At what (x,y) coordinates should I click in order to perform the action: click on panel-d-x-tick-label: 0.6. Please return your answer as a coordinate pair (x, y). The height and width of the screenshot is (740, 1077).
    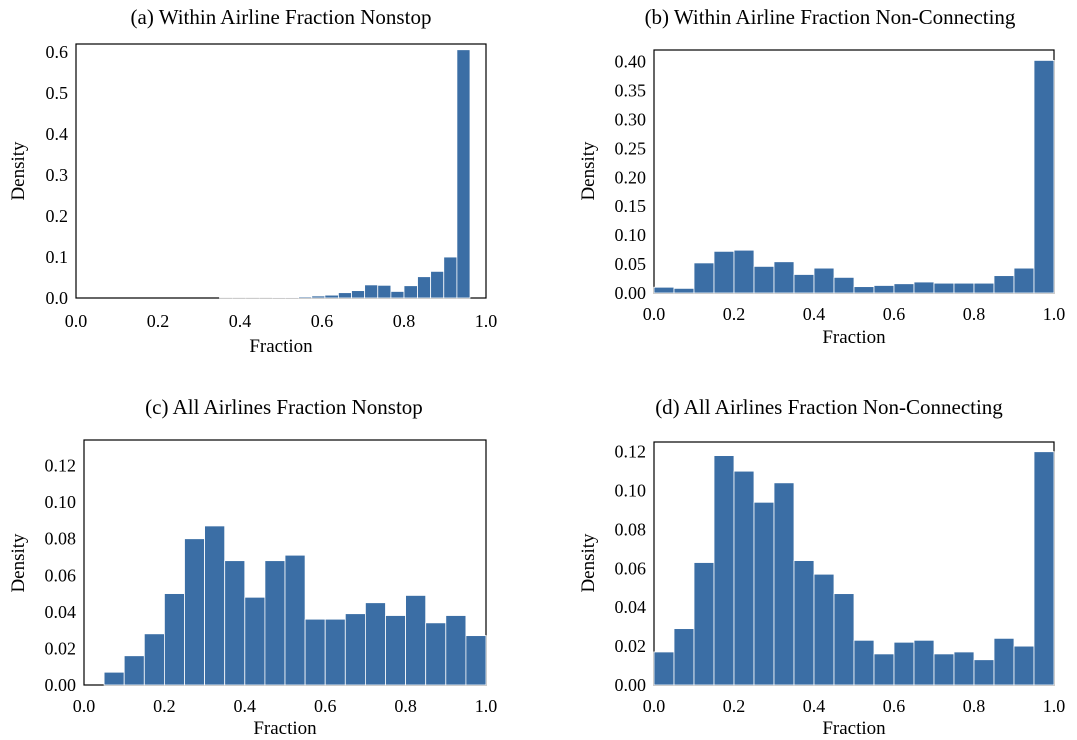
    Looking at the image, I should click on (894, 706).